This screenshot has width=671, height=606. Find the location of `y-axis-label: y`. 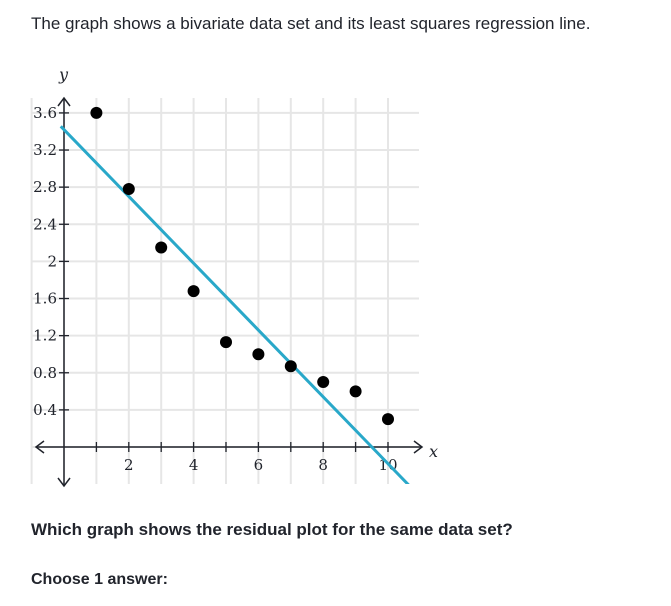

y-axis-label: y is located at coordinates (63, 74).